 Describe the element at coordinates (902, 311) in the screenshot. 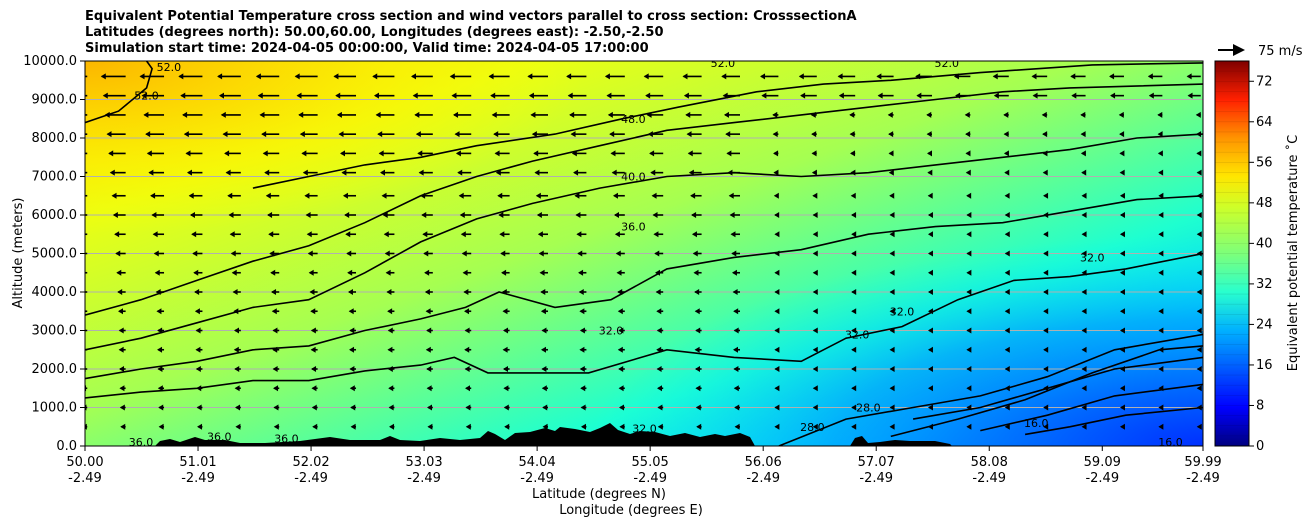

I see `contour-label: 32.0` at that location.